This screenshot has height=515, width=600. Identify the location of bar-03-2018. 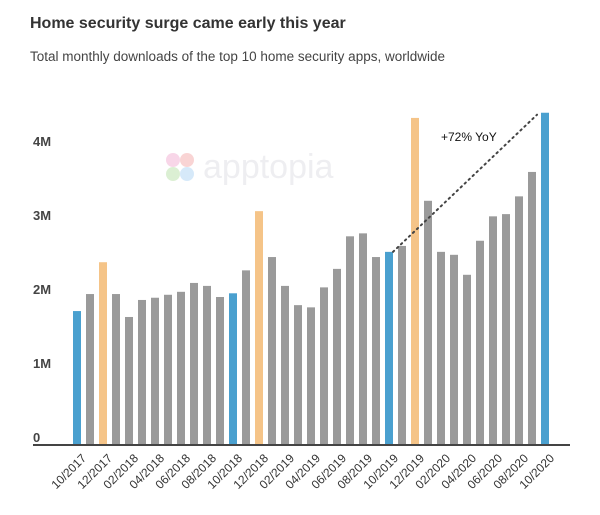
(142, 372).